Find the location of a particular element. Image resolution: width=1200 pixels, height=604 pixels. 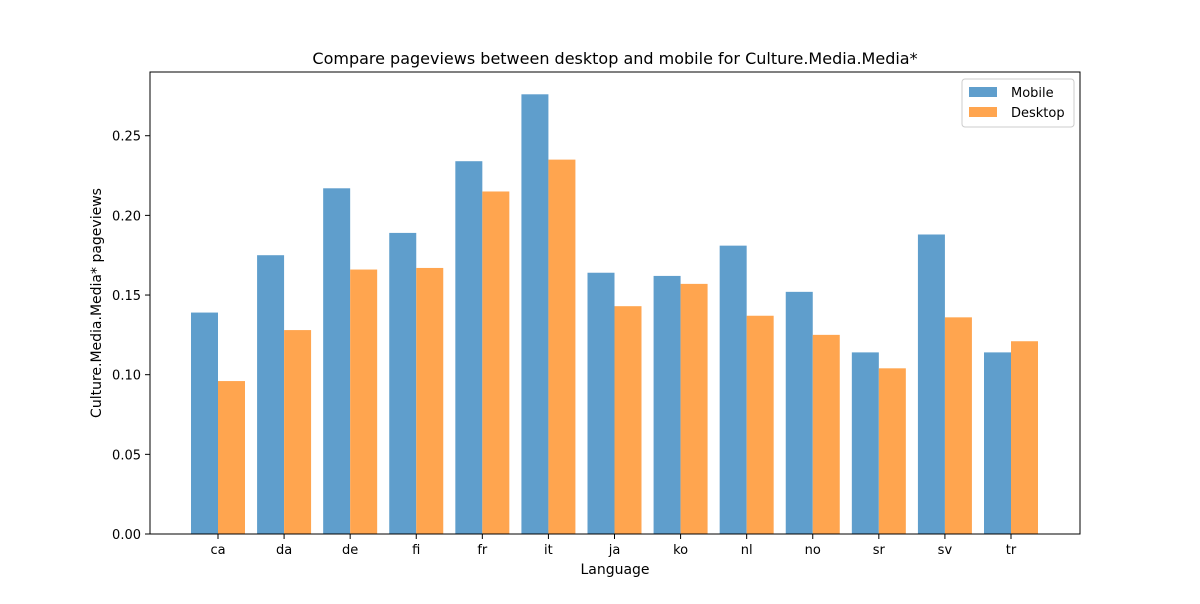

x-tick-label: ja is located at coordinates (614, 550).